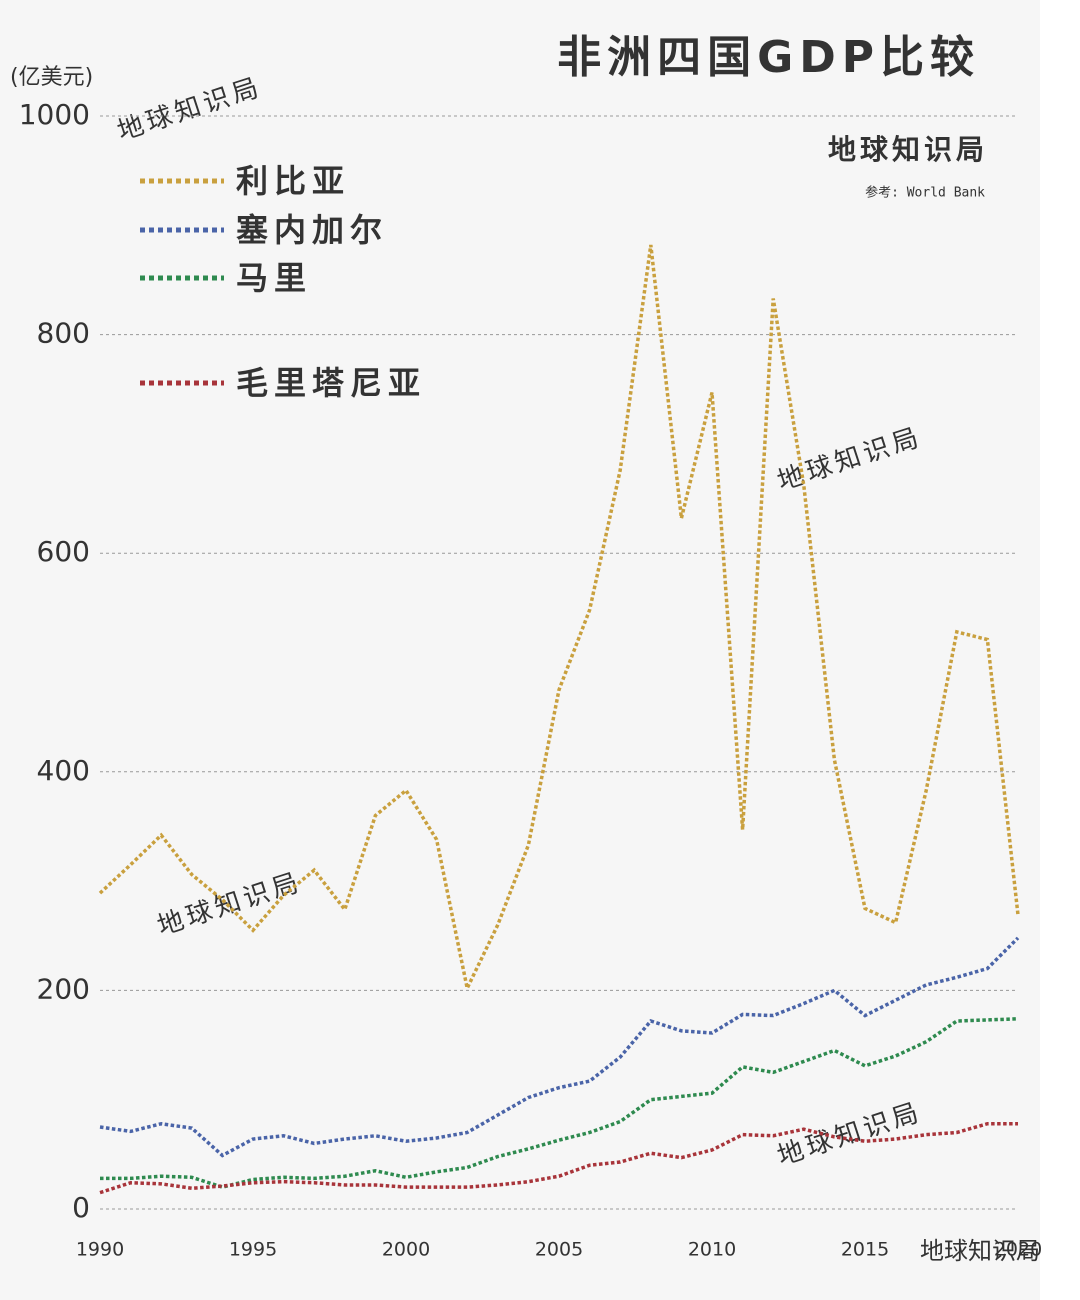 This screenshot has width=1080, height=1300. I want to click on y-tick-label: 400, so click(63, 770).